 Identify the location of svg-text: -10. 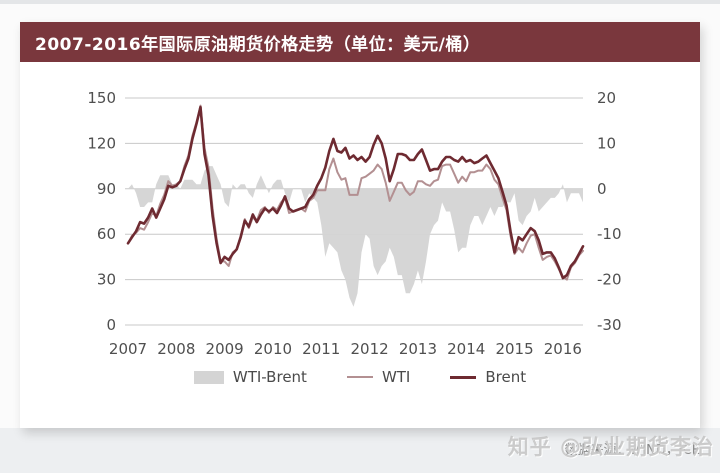
(609, 234).